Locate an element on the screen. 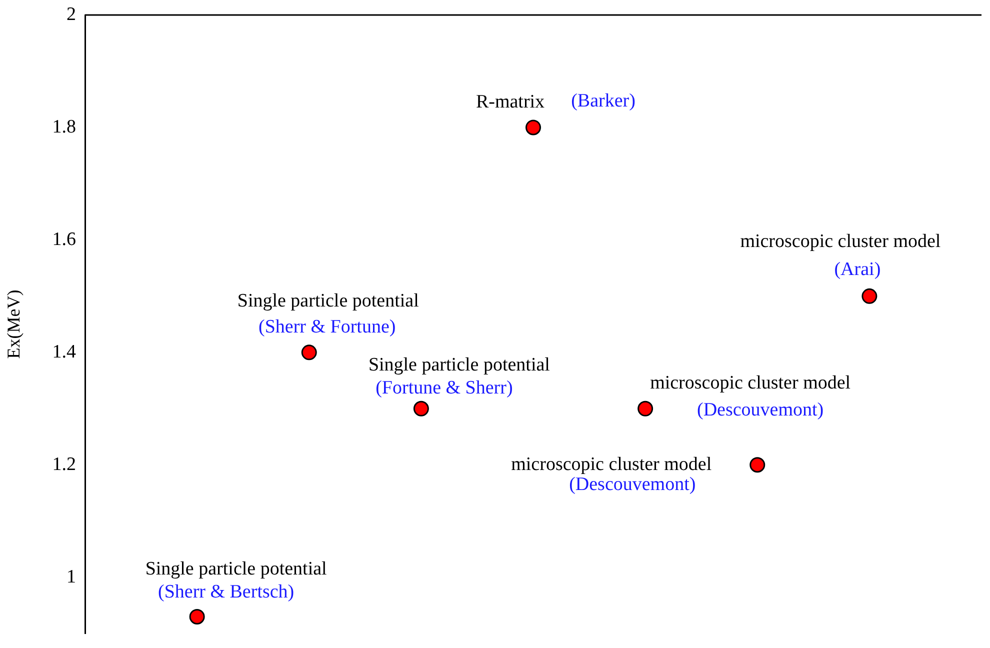  annotation: (Barker) is located at coordinates (603, 101).